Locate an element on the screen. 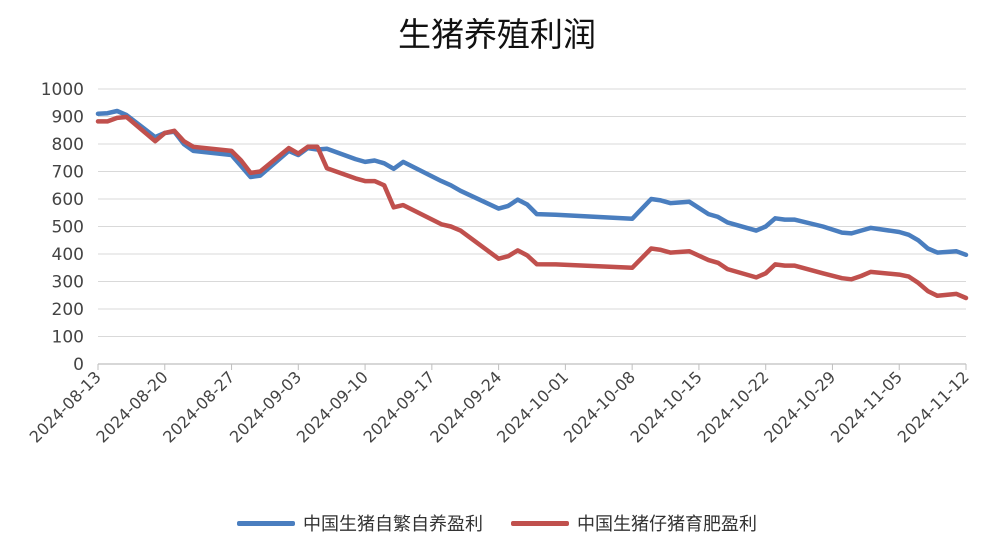 This screenshot has width=994, height=554. legend-item-series-2: 中国生猪仔猪育肥盈利 is located at coordinates (634, 523).